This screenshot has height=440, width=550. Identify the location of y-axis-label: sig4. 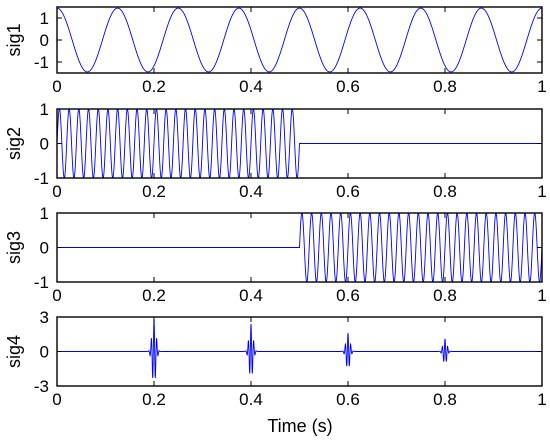
(14, 351).